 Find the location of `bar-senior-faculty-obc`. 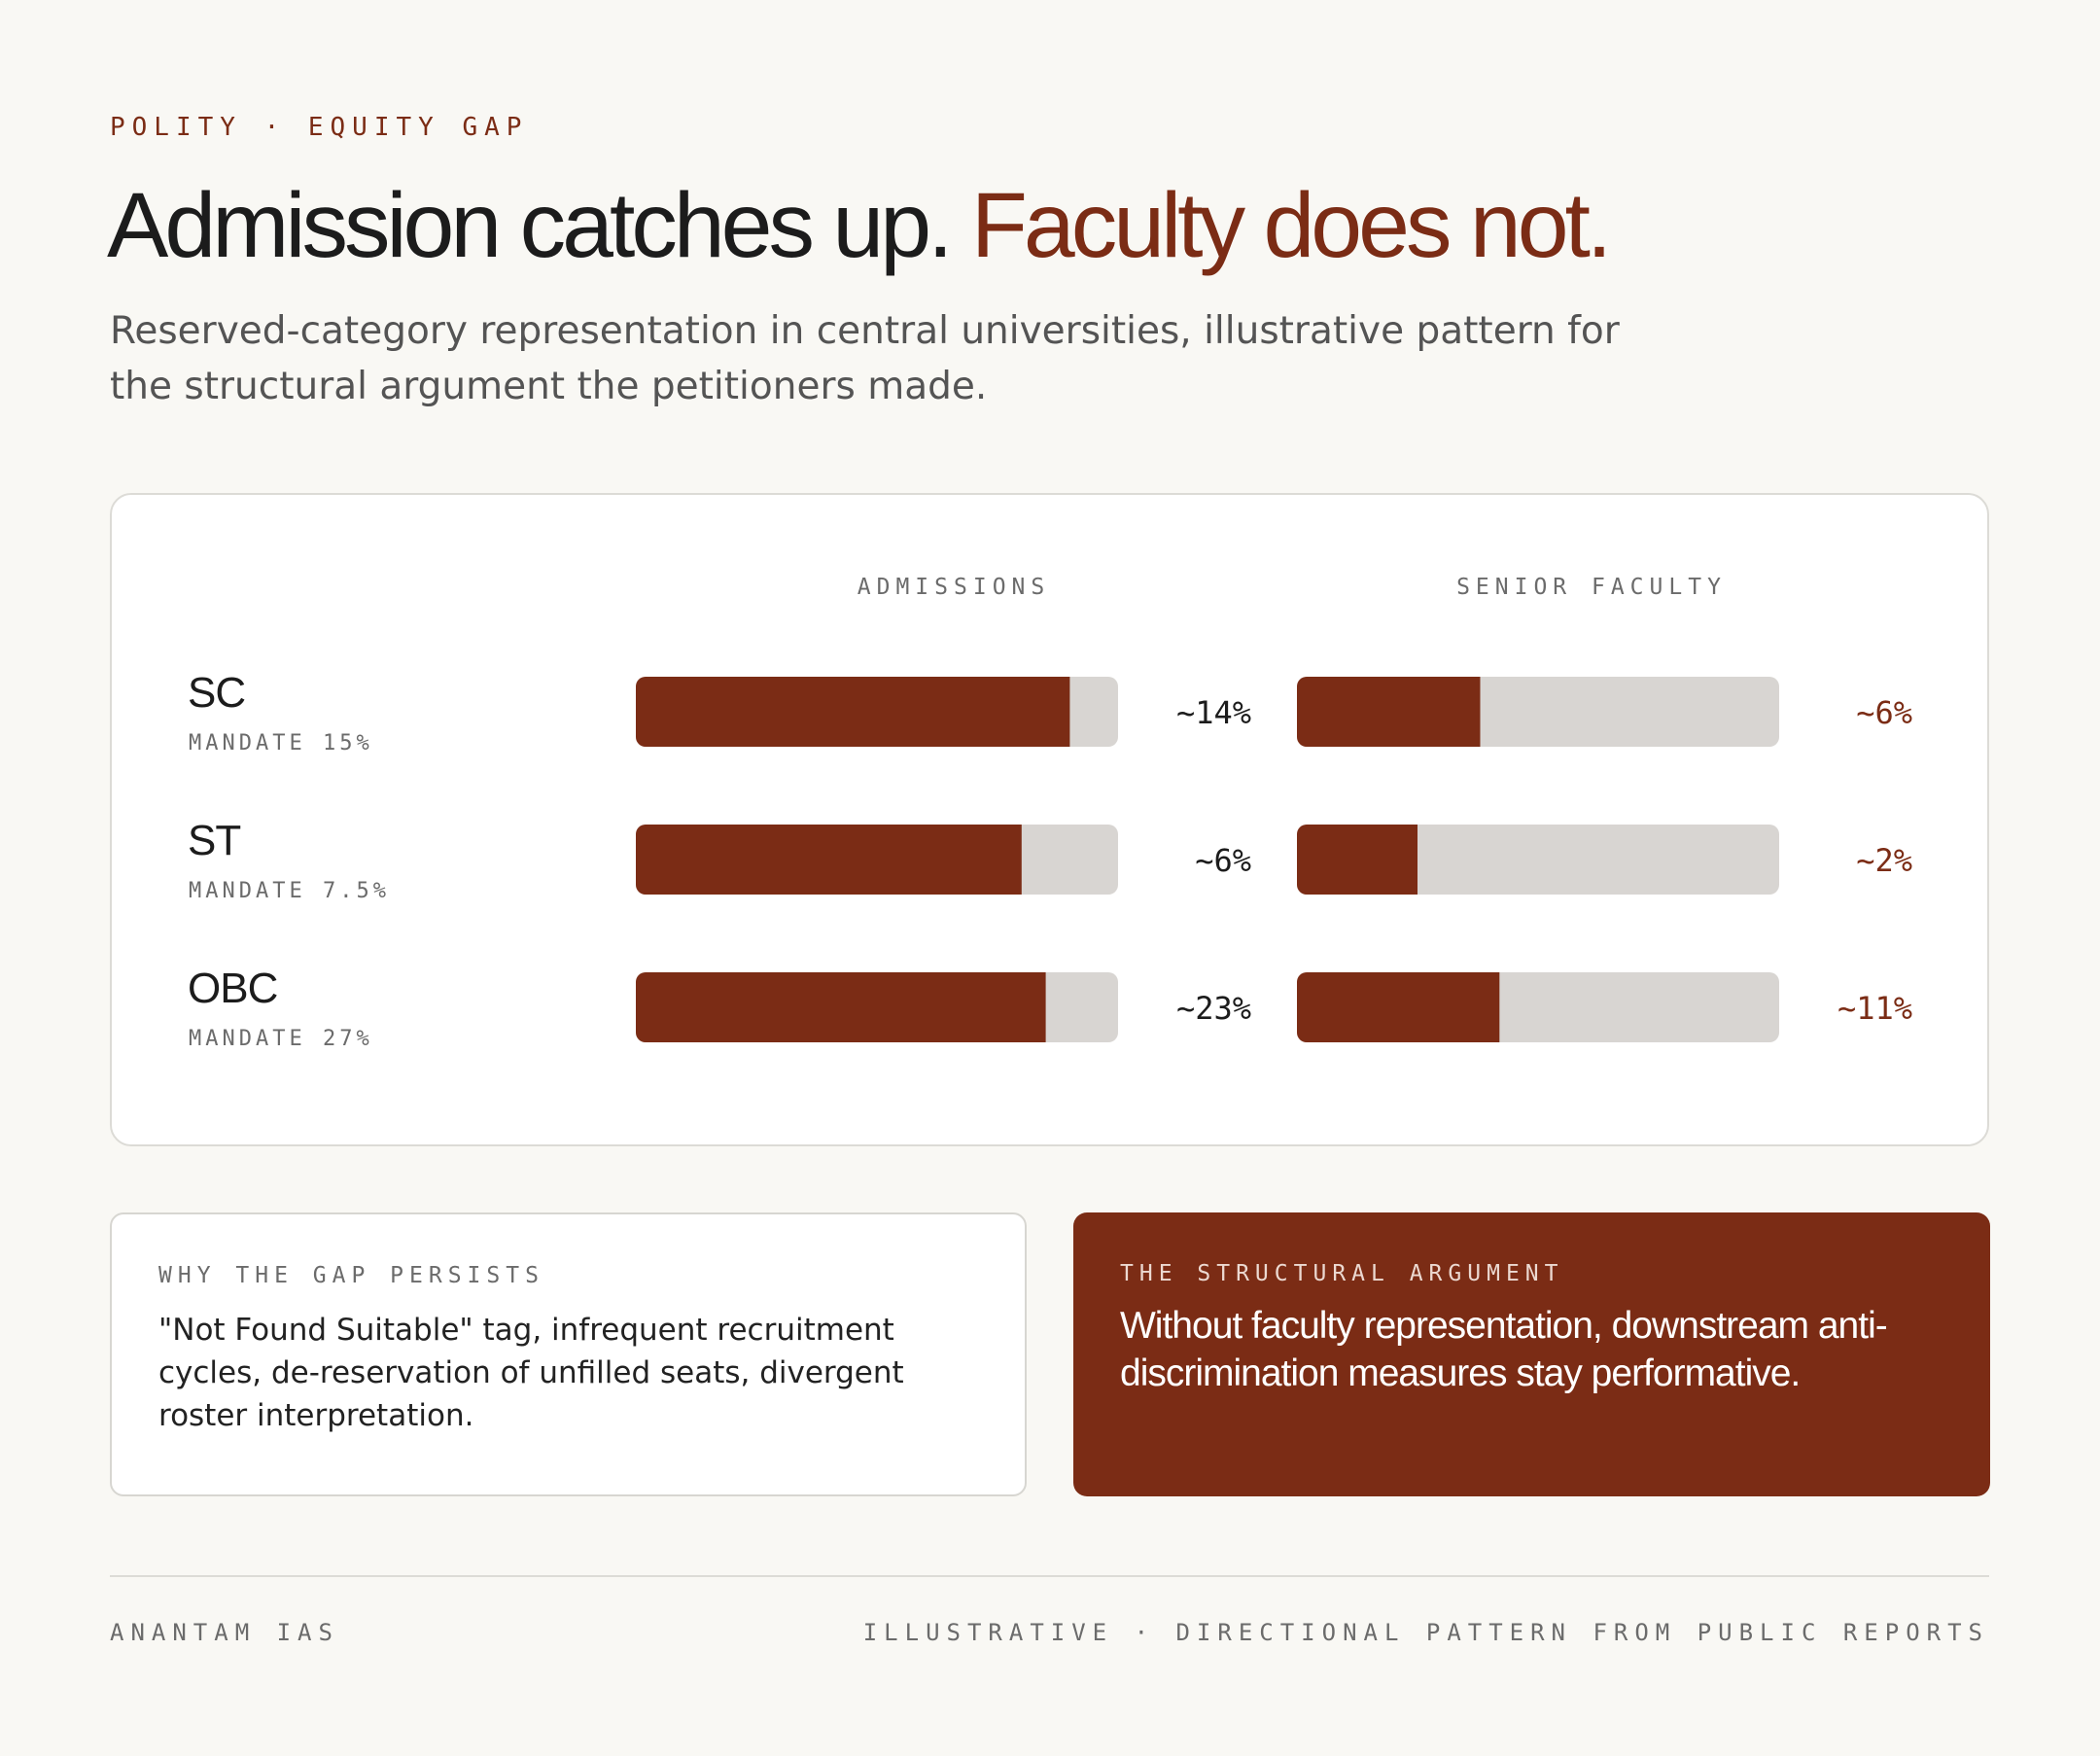

bar-senior-faculty-obc is located at coordinates (1398, 1007).